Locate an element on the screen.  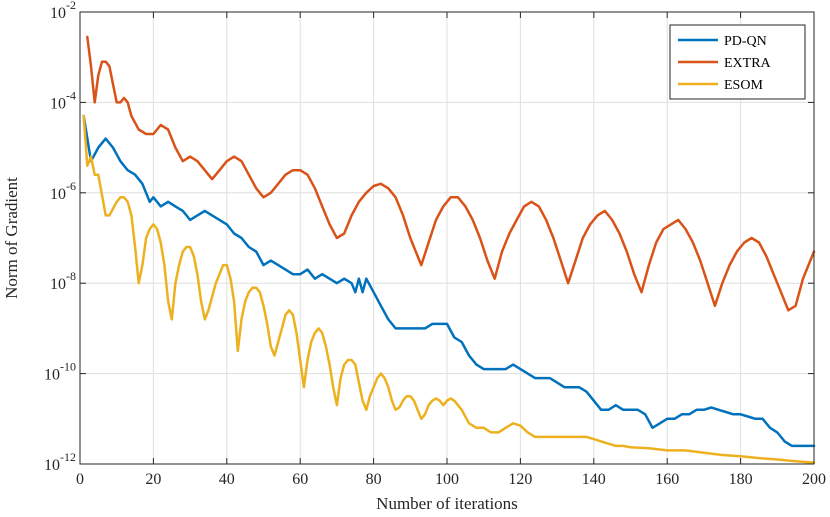
y-axis-label: Norm of Gradient is located at coordinates (11, 238).